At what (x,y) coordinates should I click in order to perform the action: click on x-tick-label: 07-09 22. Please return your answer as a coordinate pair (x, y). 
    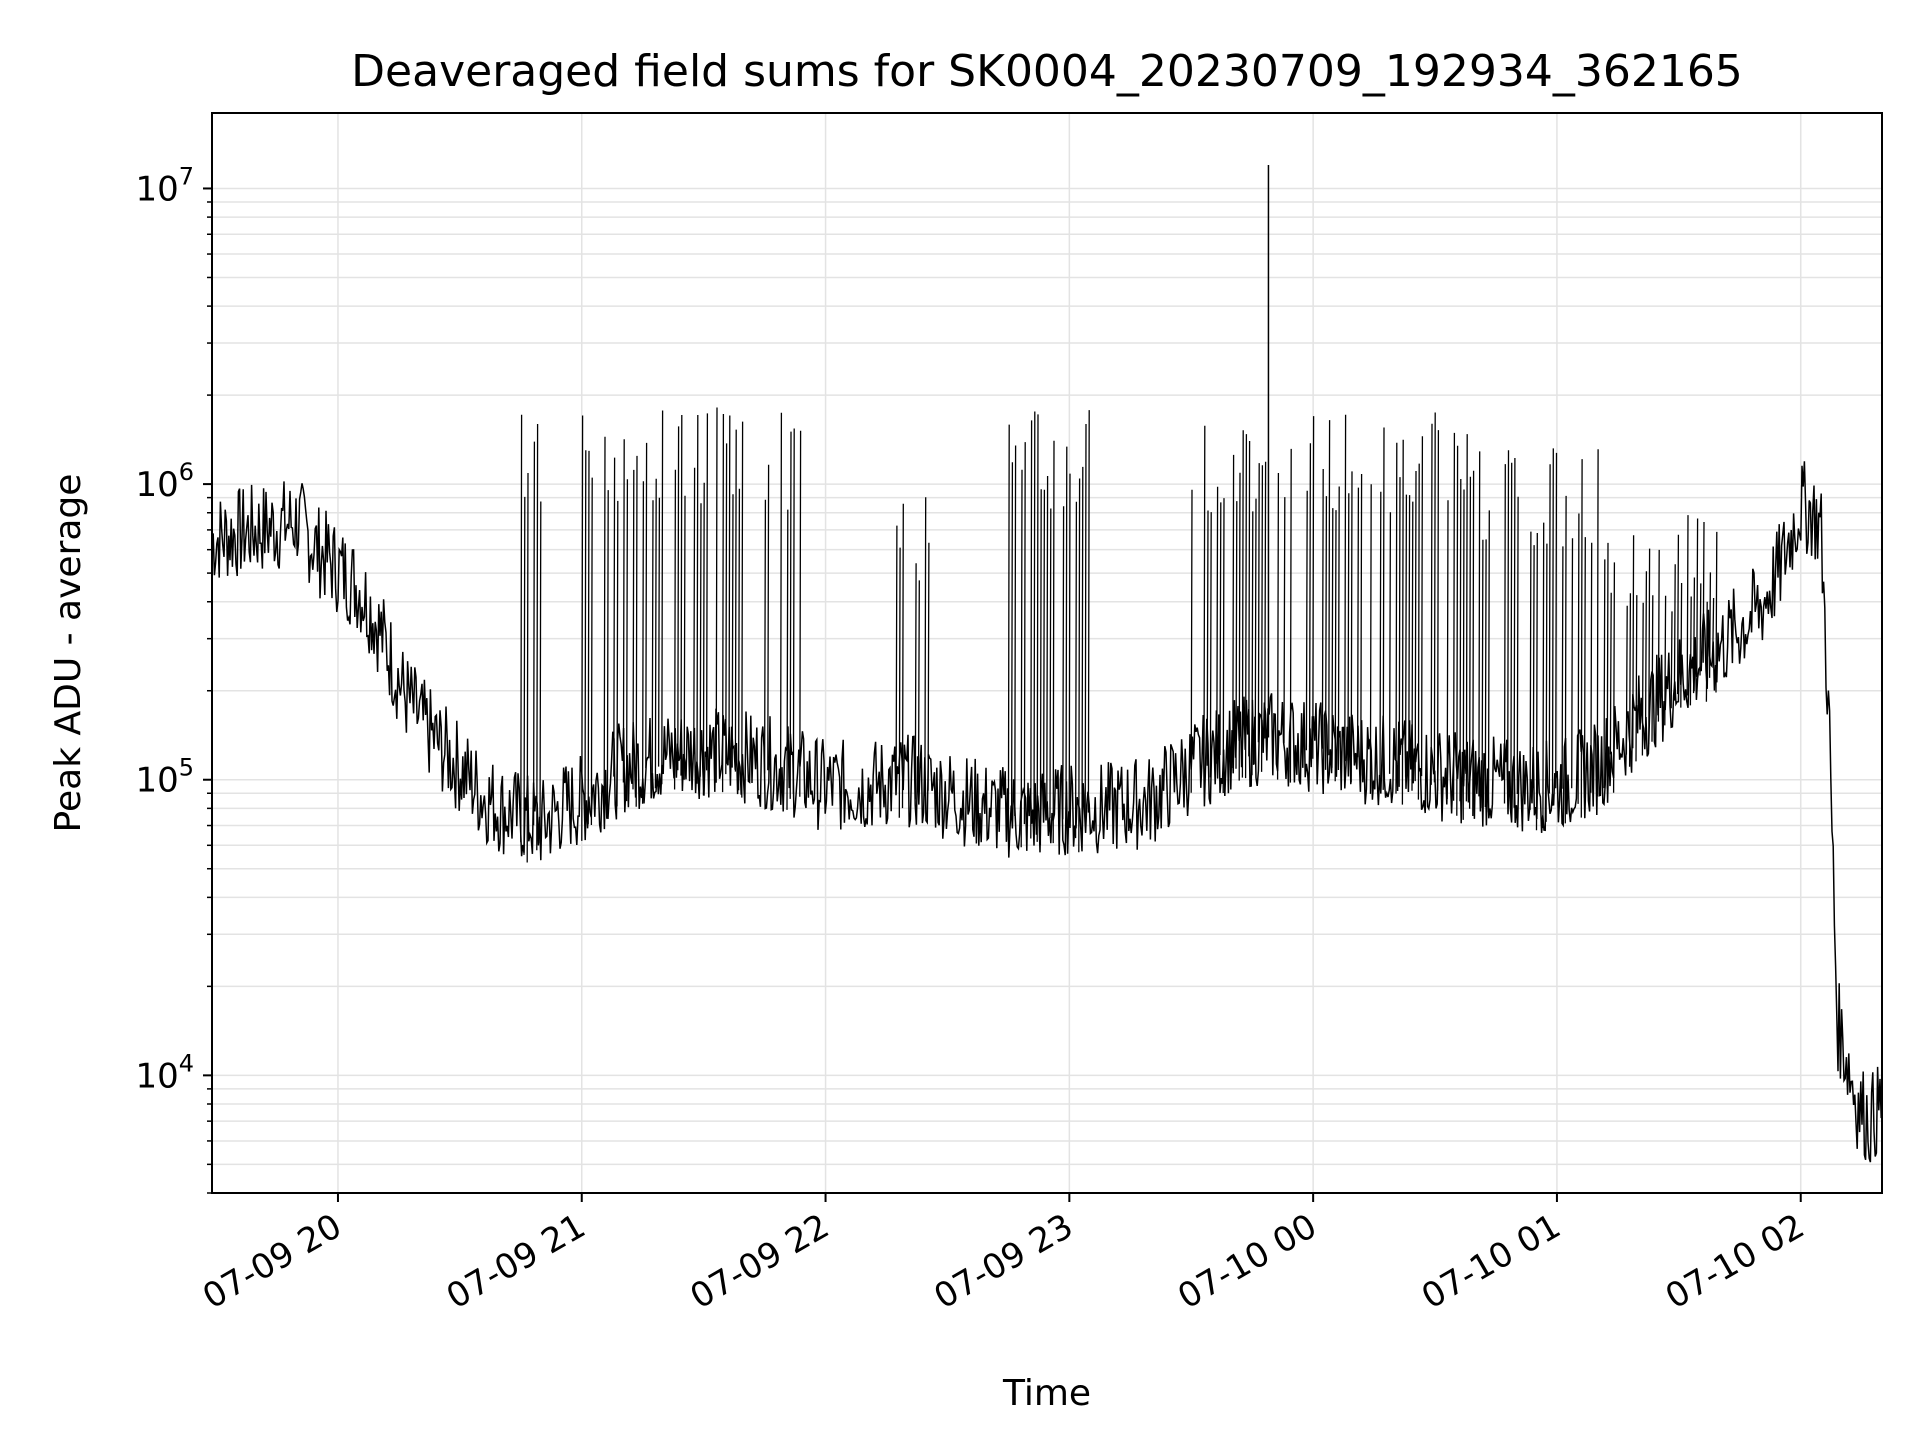
    Looking at the image, I should click on (760, 1261).